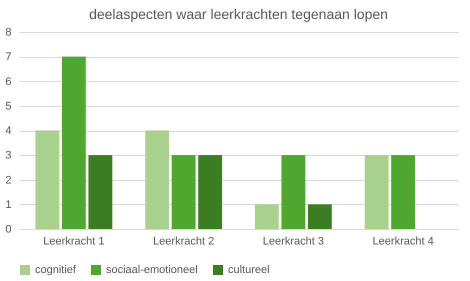 This screenshot has width=470, height=281. I want to click on y-tick-label: 8, so click(8, 32).